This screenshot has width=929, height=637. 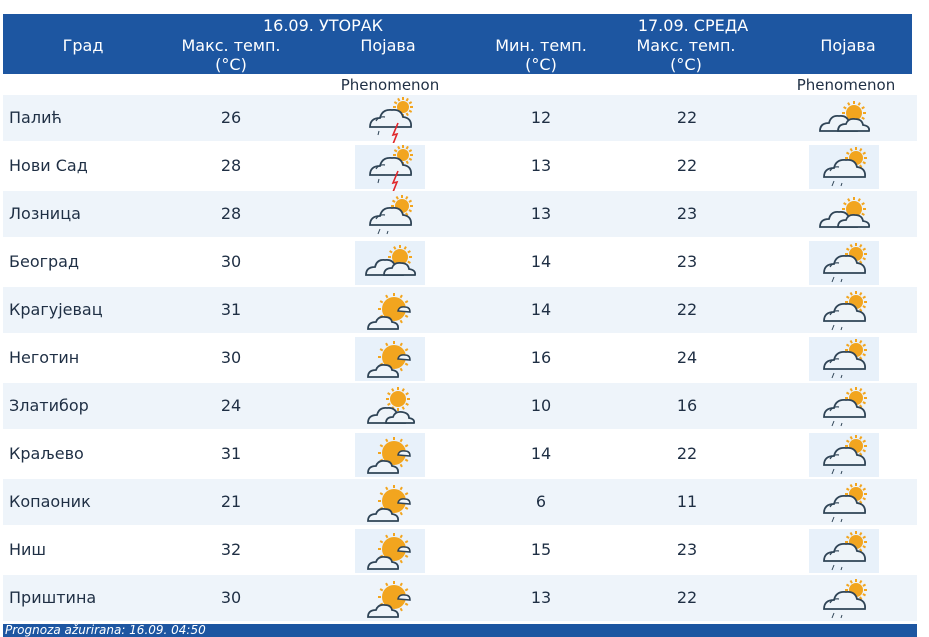 I want to click on city-name: Приштина, so click(x=53, y=597).